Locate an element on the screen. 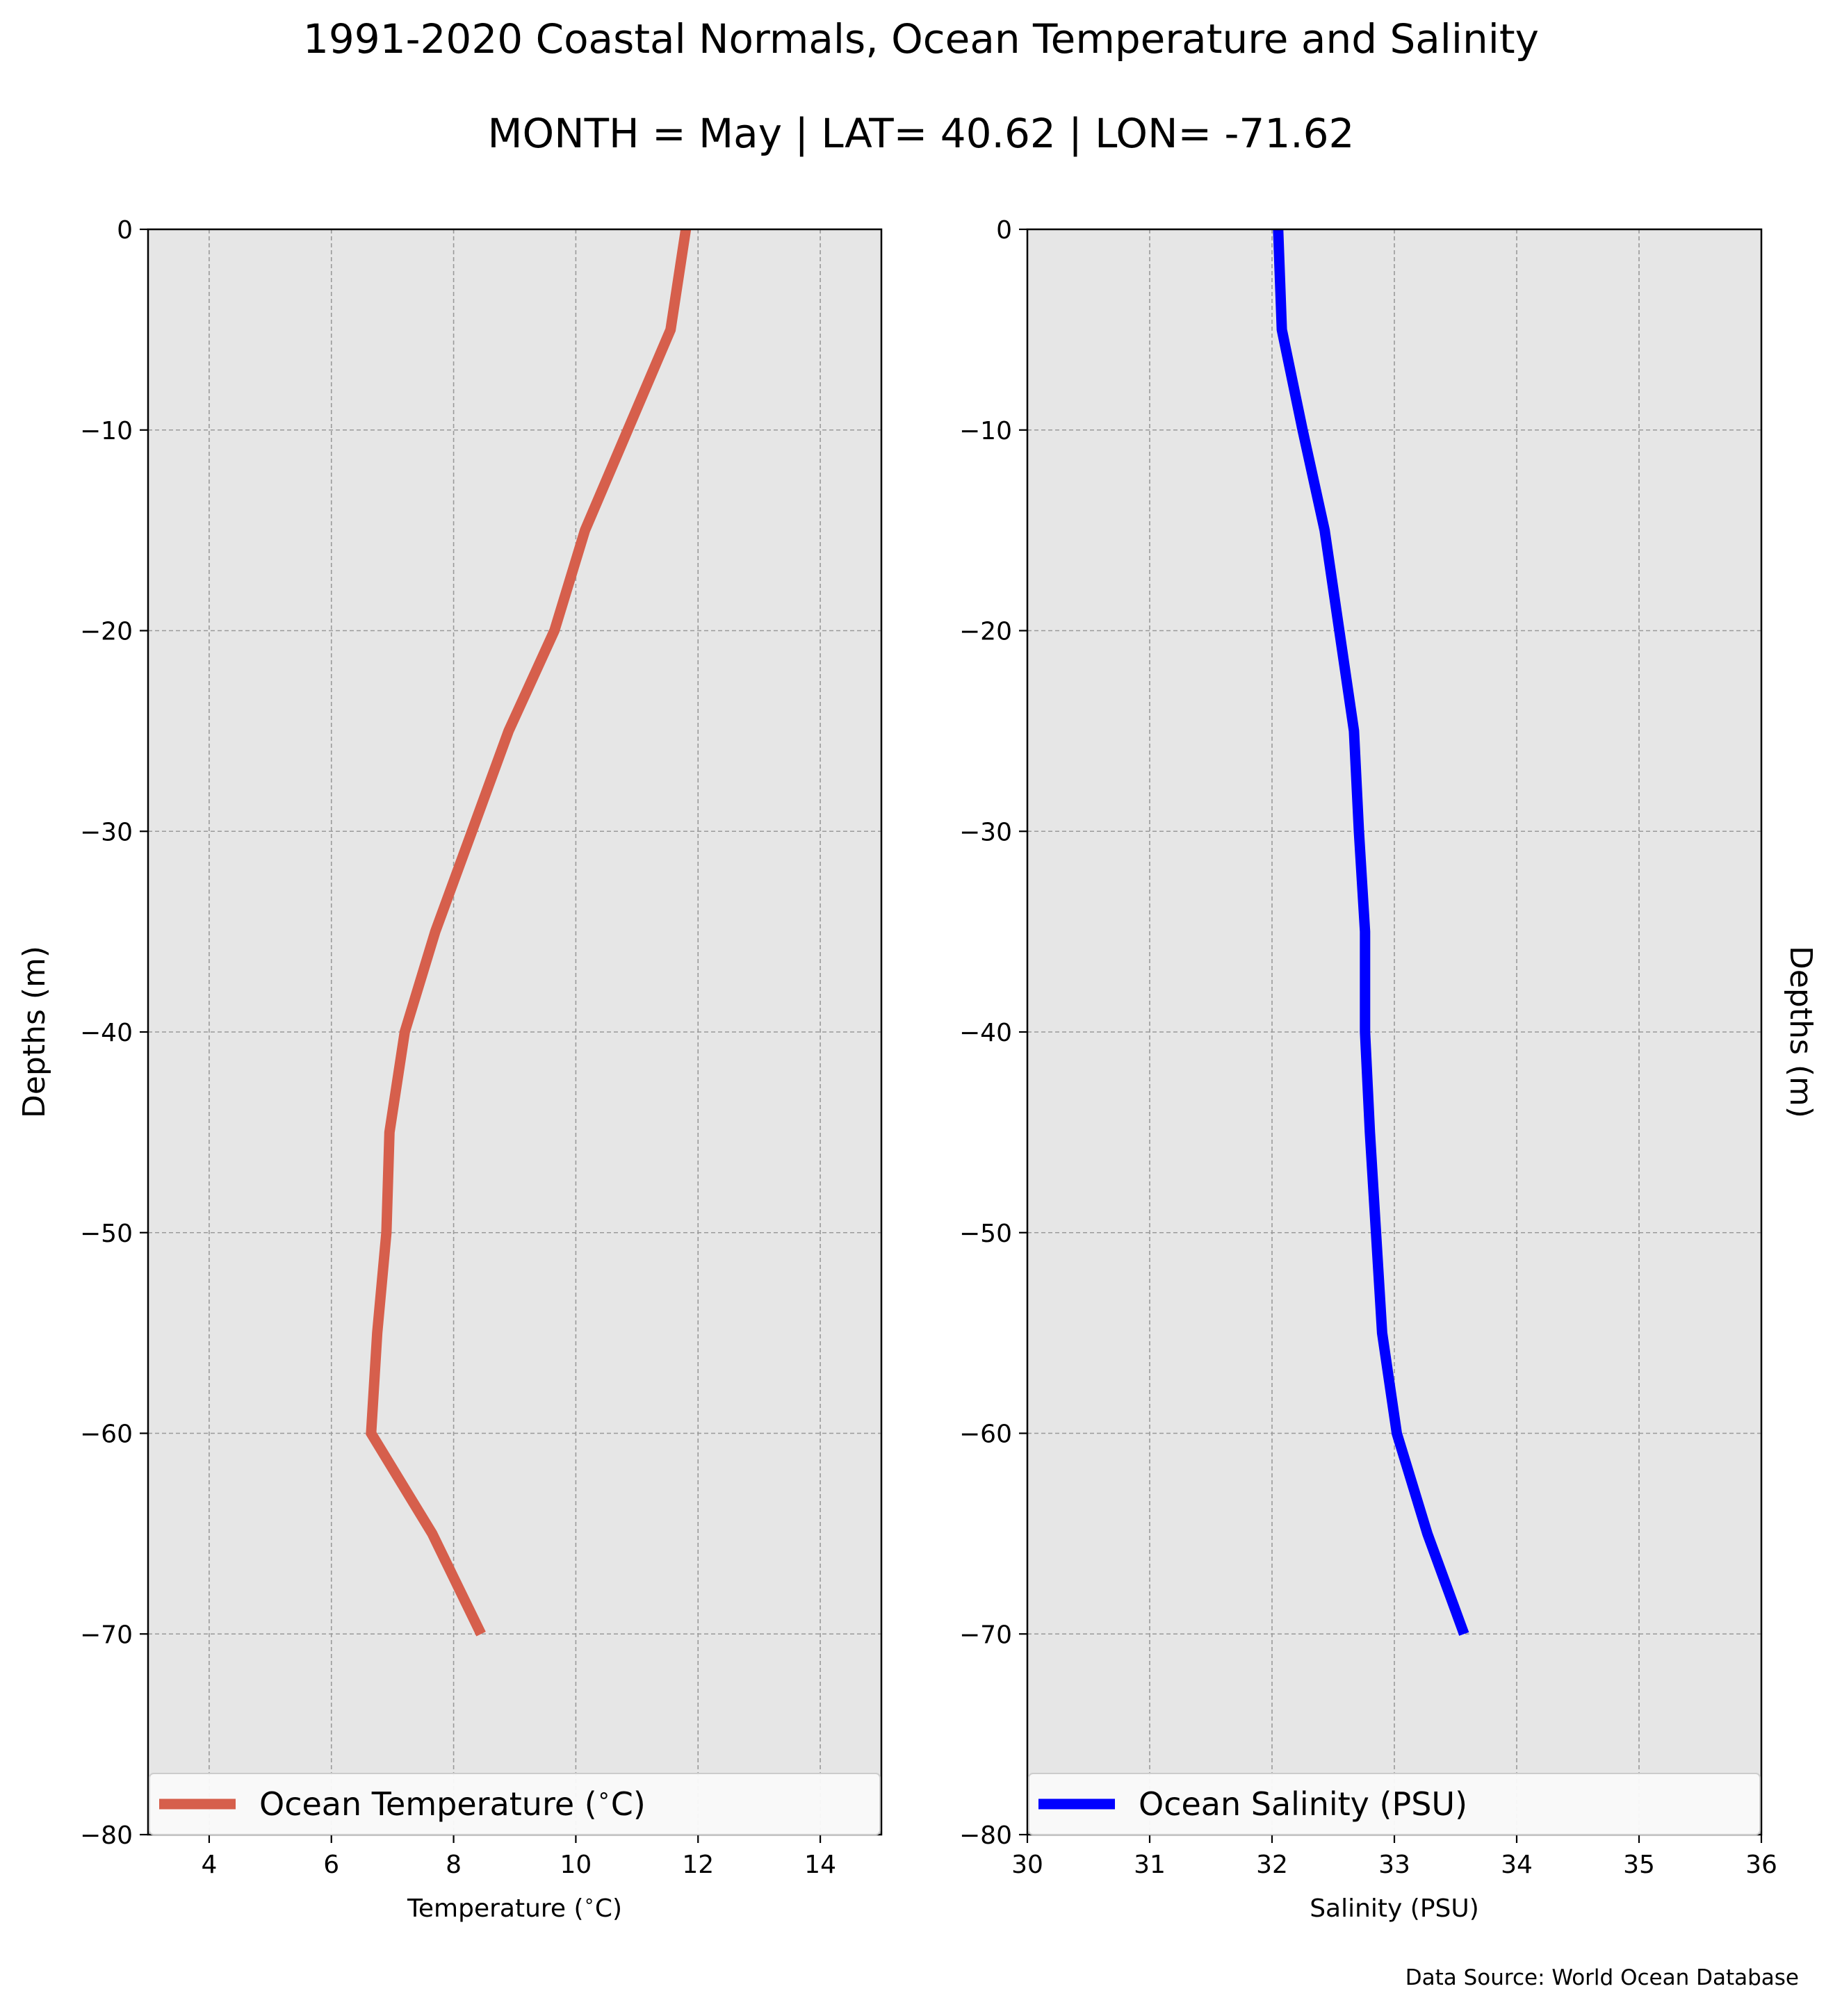  temperature-x-tick-label: 12 is located at coordinates (698, 1865).